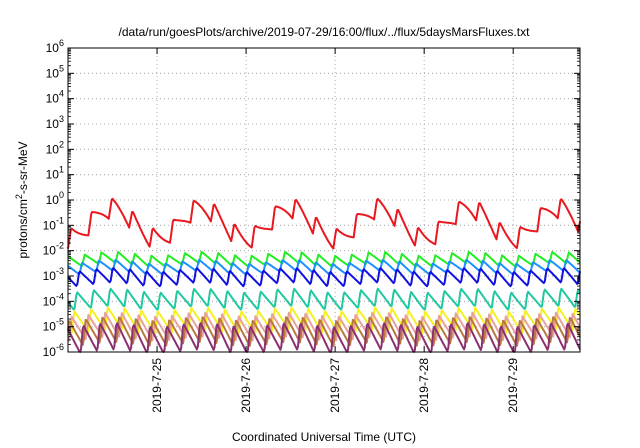 The width and height of the screenshot is (640, 448). Describe the element at coordinates (53, 299) in the screenshot. I see `y-tick-label: 10⁻⁴` at that location.